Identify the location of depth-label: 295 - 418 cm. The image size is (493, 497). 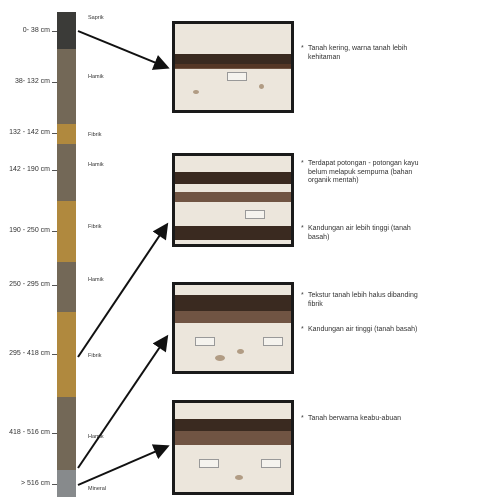
(29, 353).